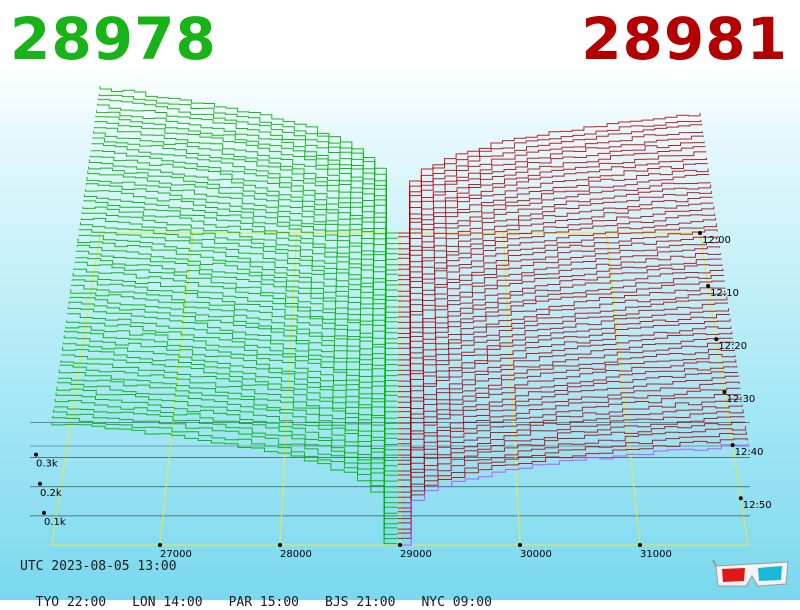 The height and width of the screenshot is (610, 800). I want to click on clock-london: LON 14:00, so click(167, 602).